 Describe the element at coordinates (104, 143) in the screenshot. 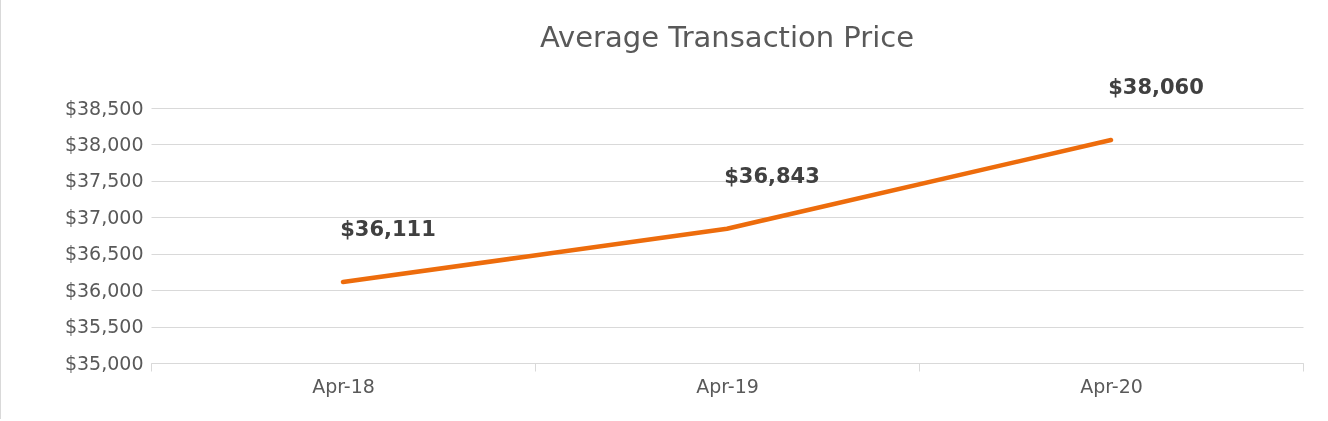

I see `y-tick-label: $38,000` at that location.